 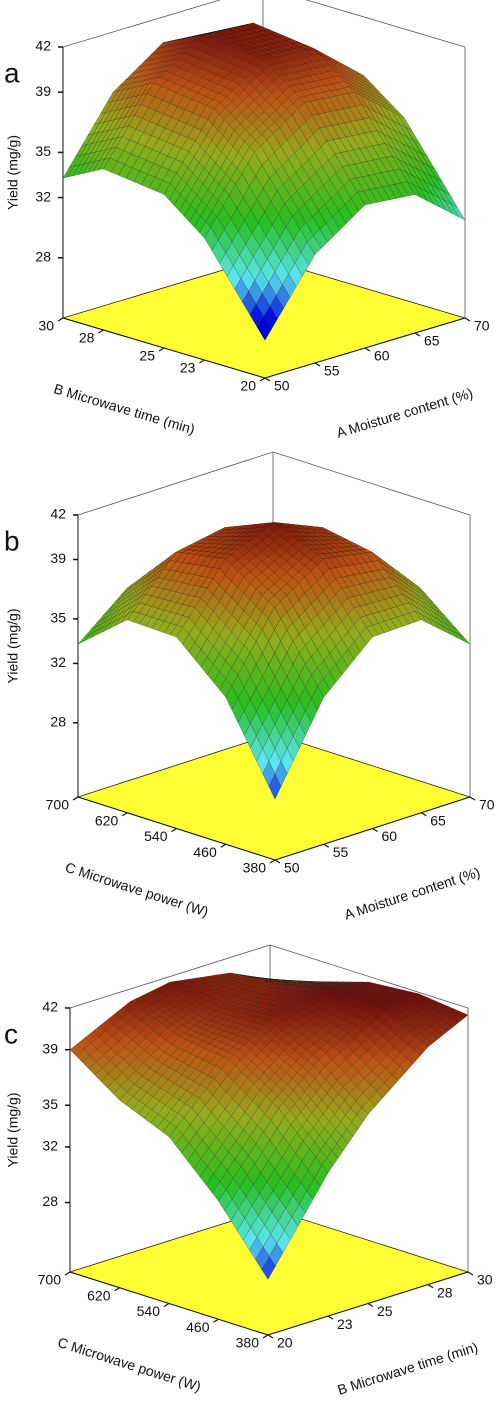 What do you see at coordinates (87, 338) in the screenshot?
I see `y-tick-label: 28` at bounding box center [87, 338].